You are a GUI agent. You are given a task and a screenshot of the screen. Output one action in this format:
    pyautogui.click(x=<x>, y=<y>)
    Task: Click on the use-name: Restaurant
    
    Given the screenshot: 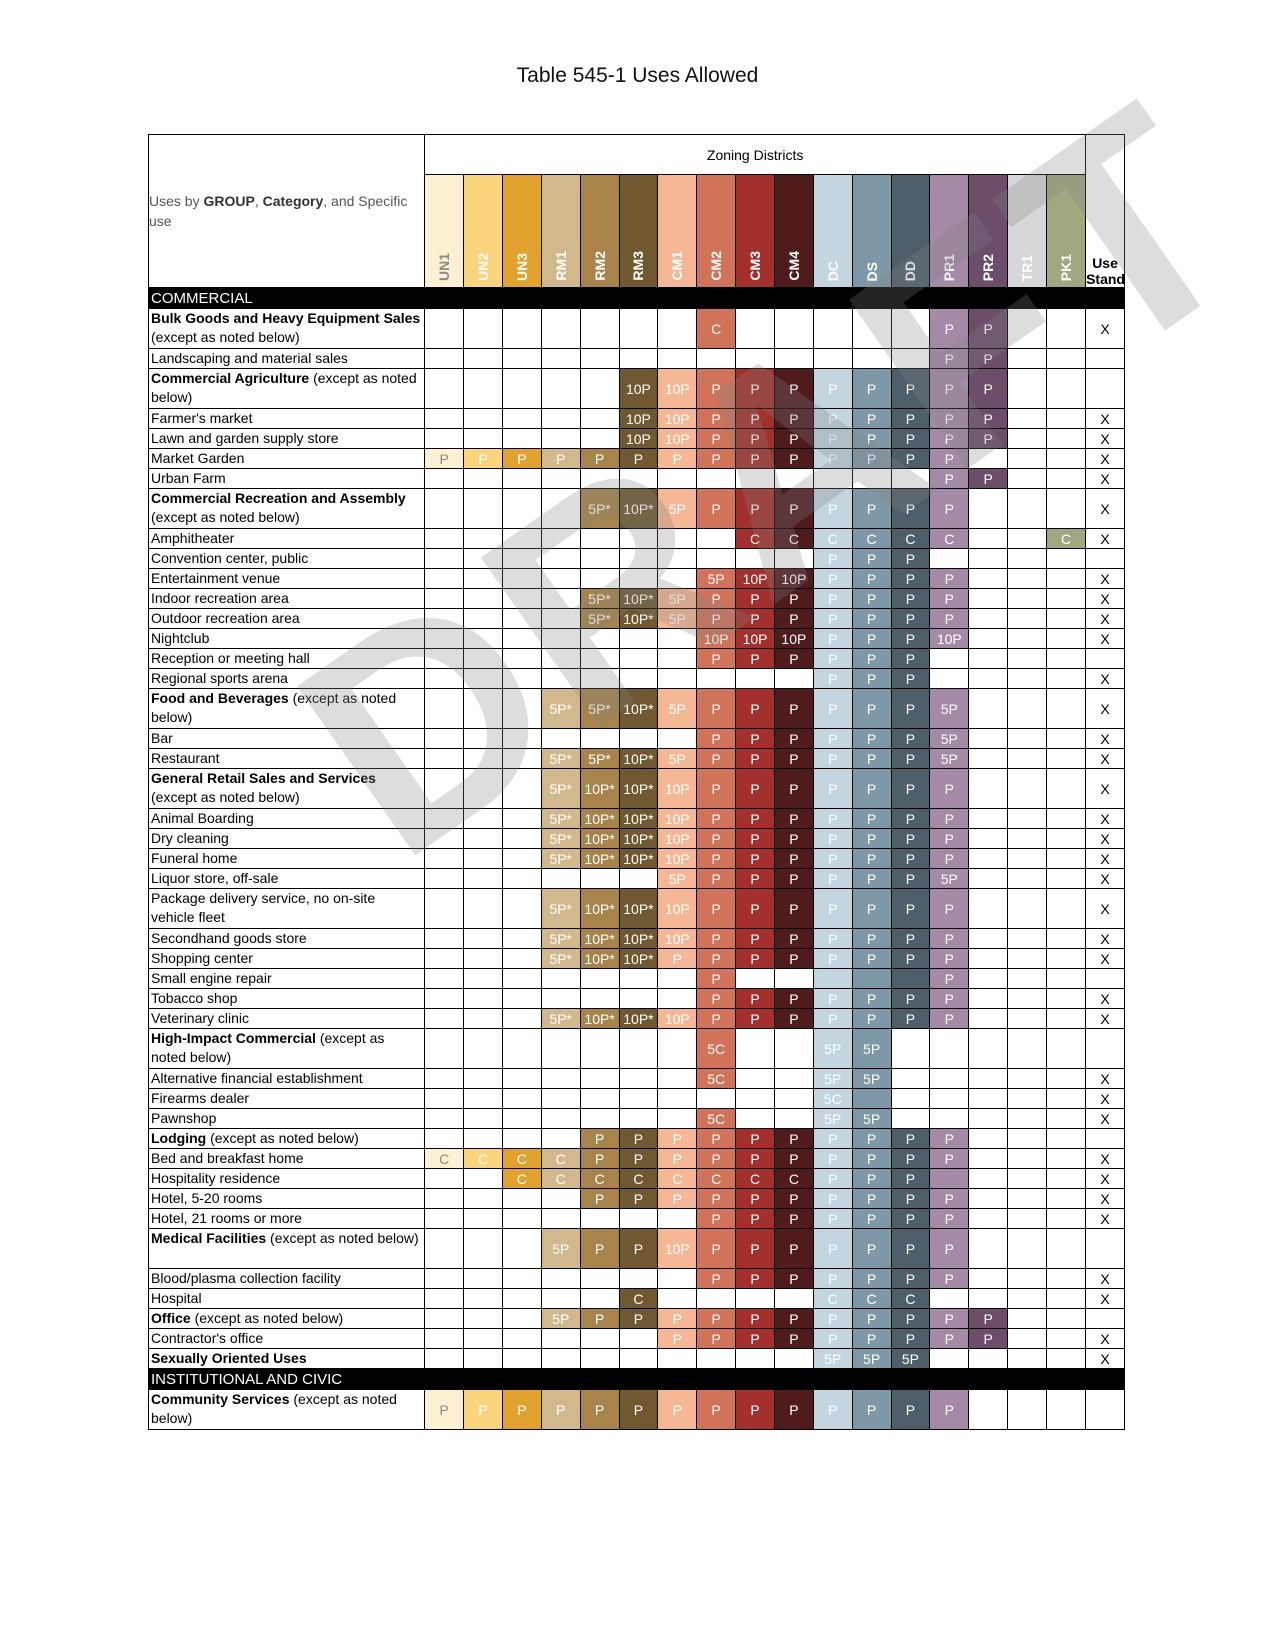 What is the action you would take?
    pyautogui.click(x=286, y=758)
    